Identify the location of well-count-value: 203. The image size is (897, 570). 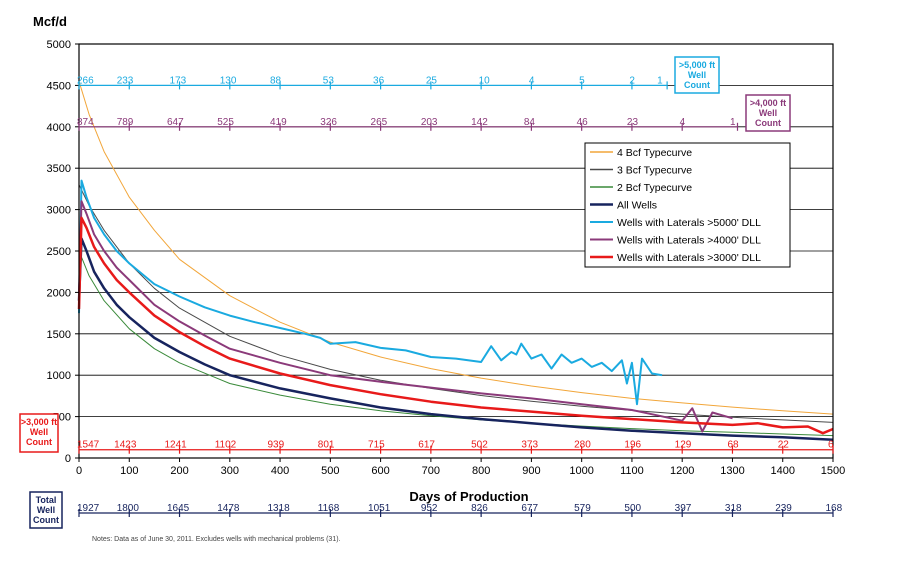
(429, 122).